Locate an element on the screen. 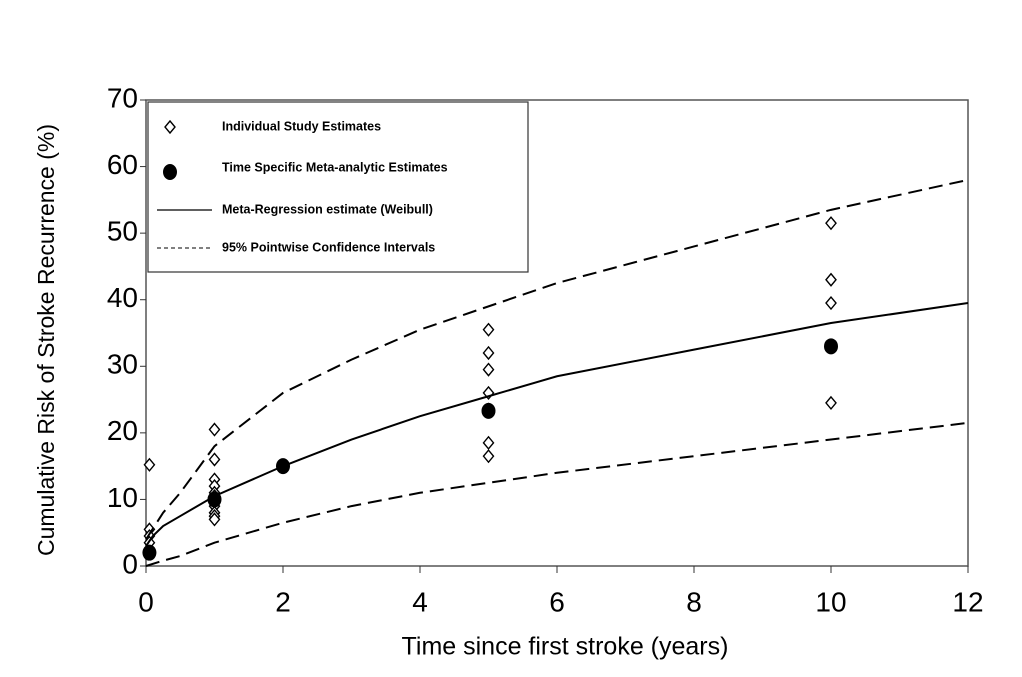 This screenshot has width=1022, height=677. y-tick-label: 10 is located at coordinates (122, 497).